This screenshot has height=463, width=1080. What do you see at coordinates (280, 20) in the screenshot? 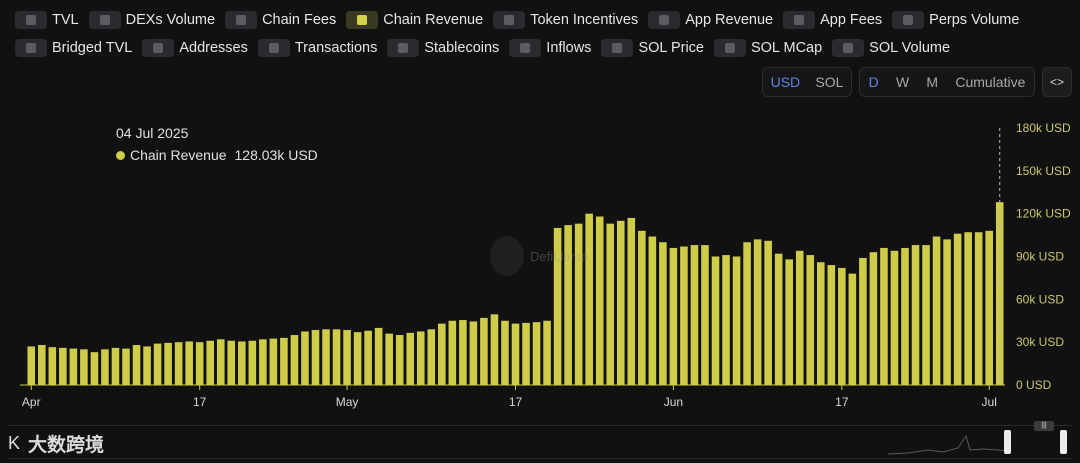
I see `toggle-chain-fees: Chain Fees` at bounding box center [280, 20].